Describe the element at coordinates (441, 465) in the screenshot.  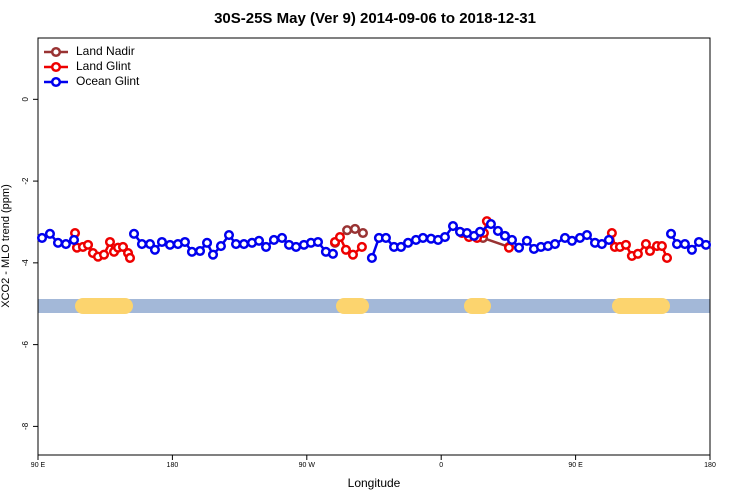
I see `x-tick-label: 0` at that location.